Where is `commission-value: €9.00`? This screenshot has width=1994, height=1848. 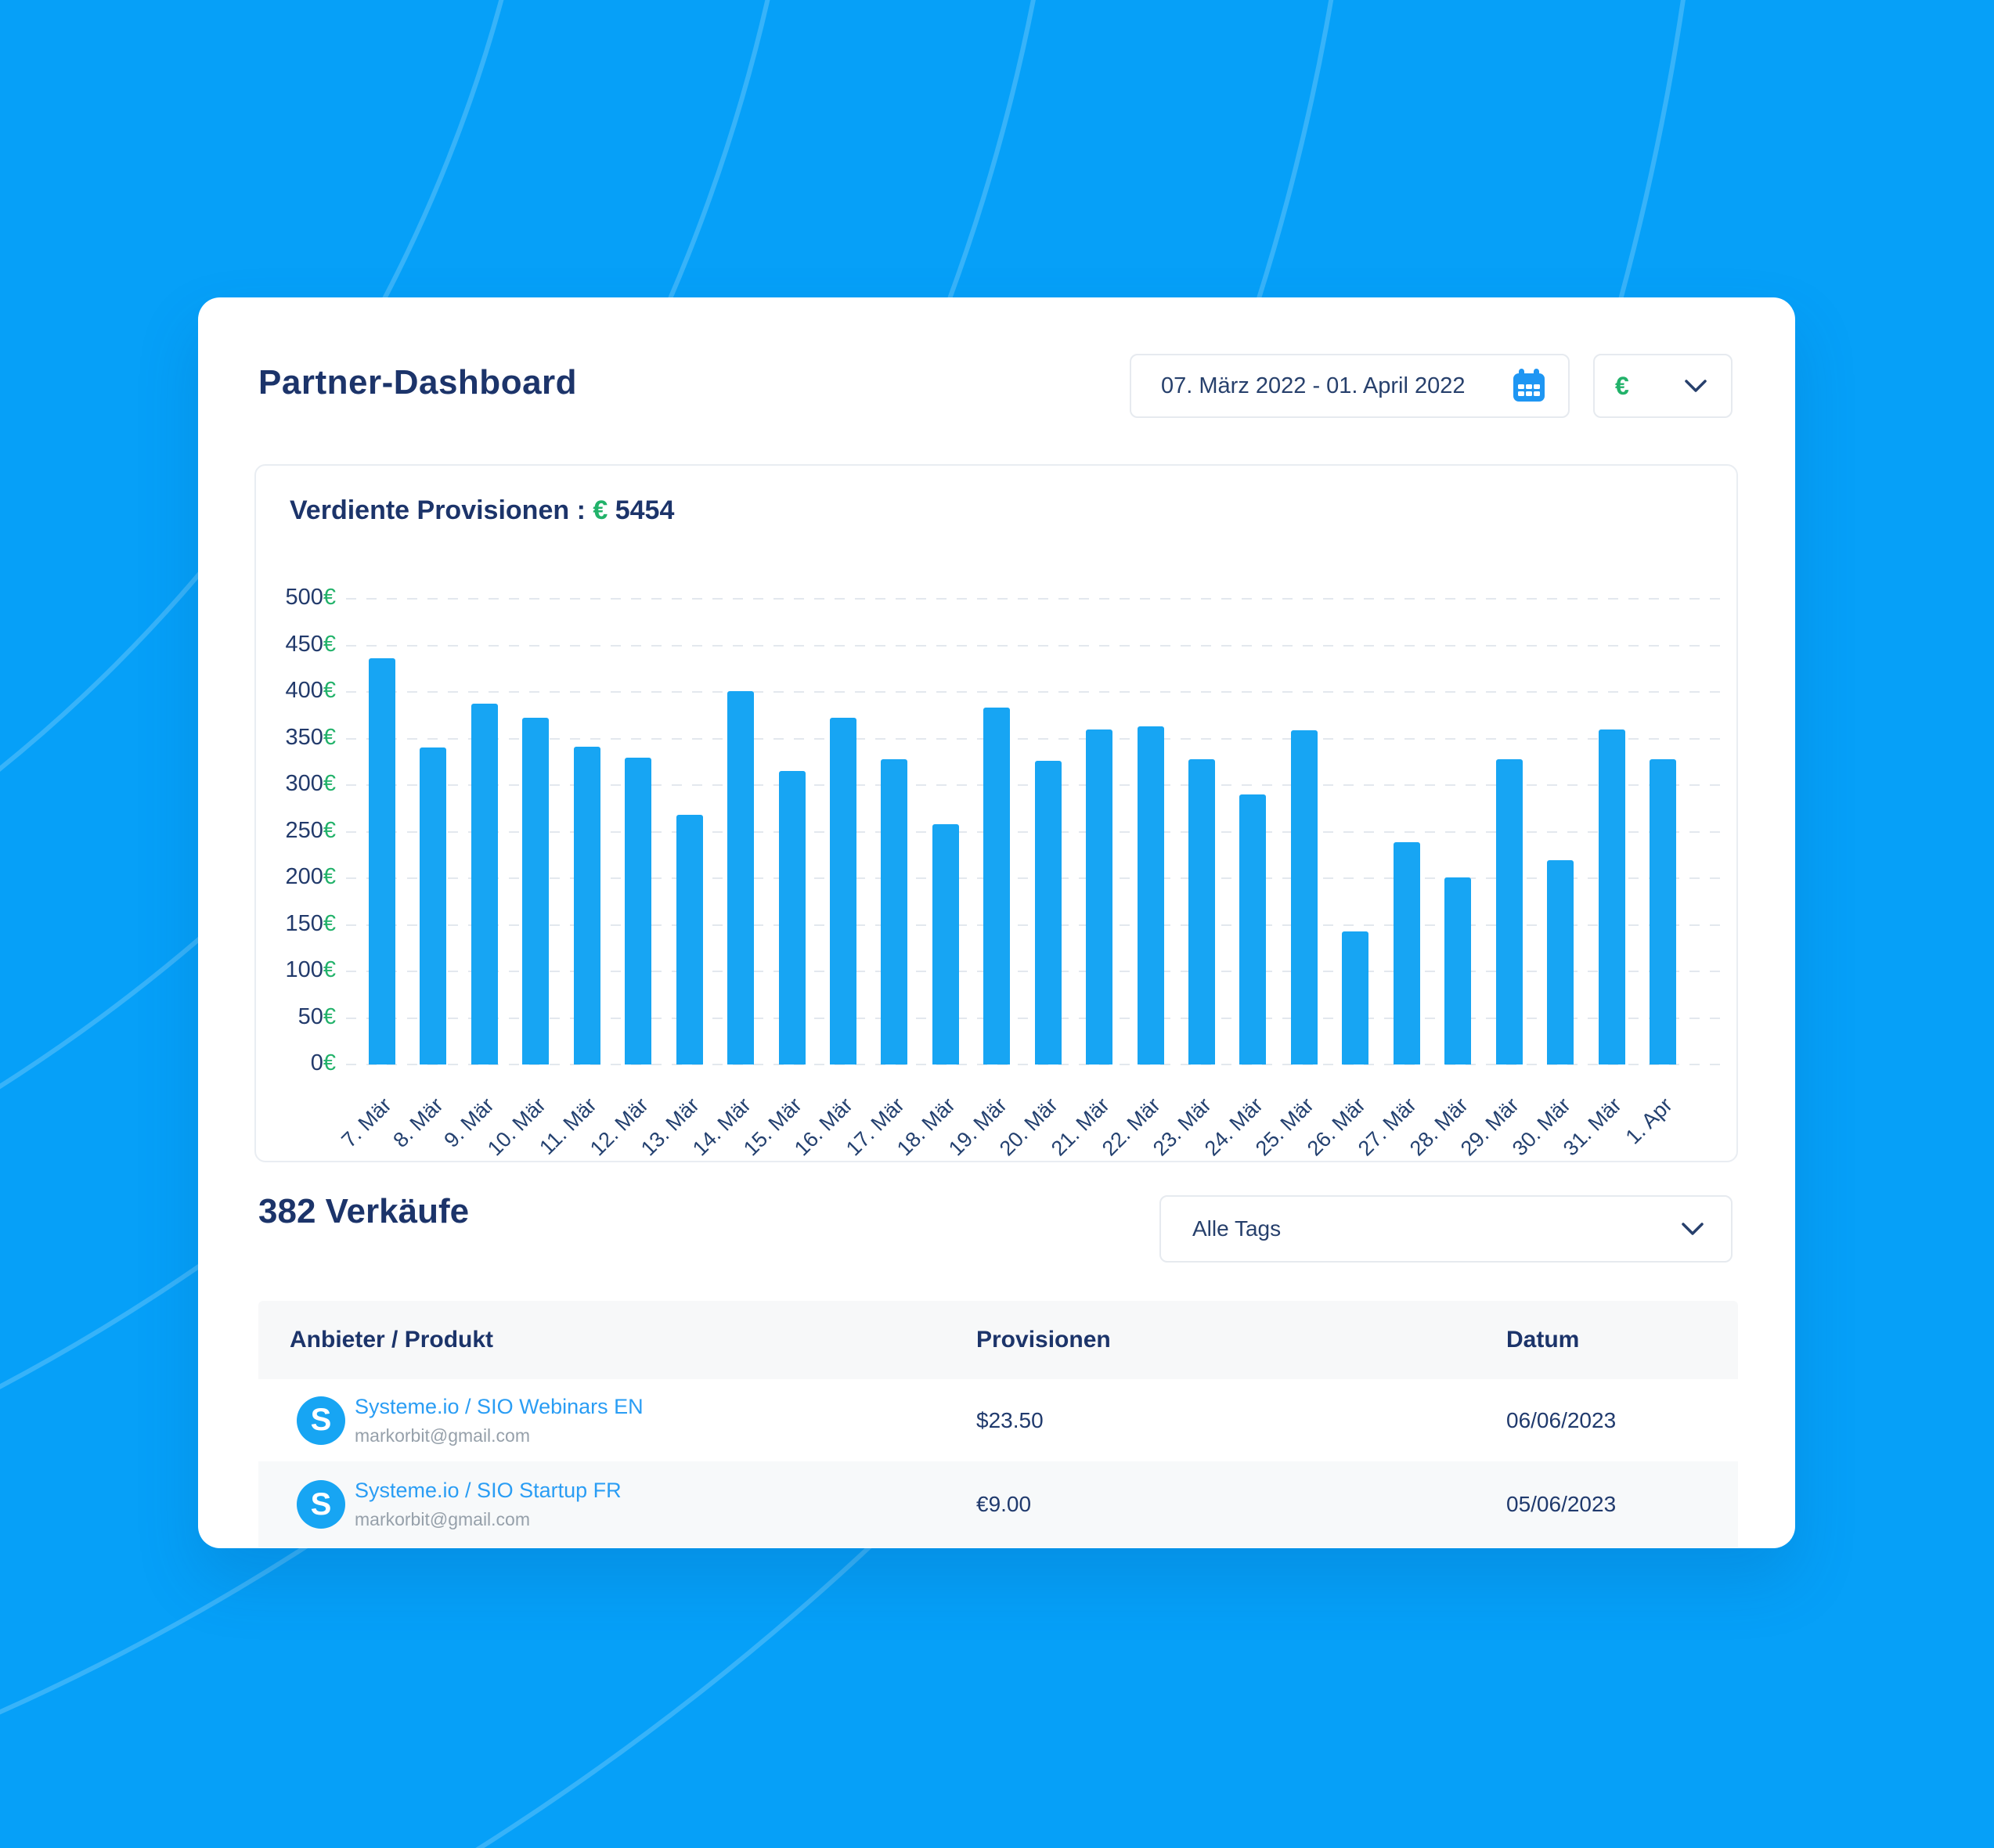
commission-value: €9.00 is located at coordinates (1004, 1504).